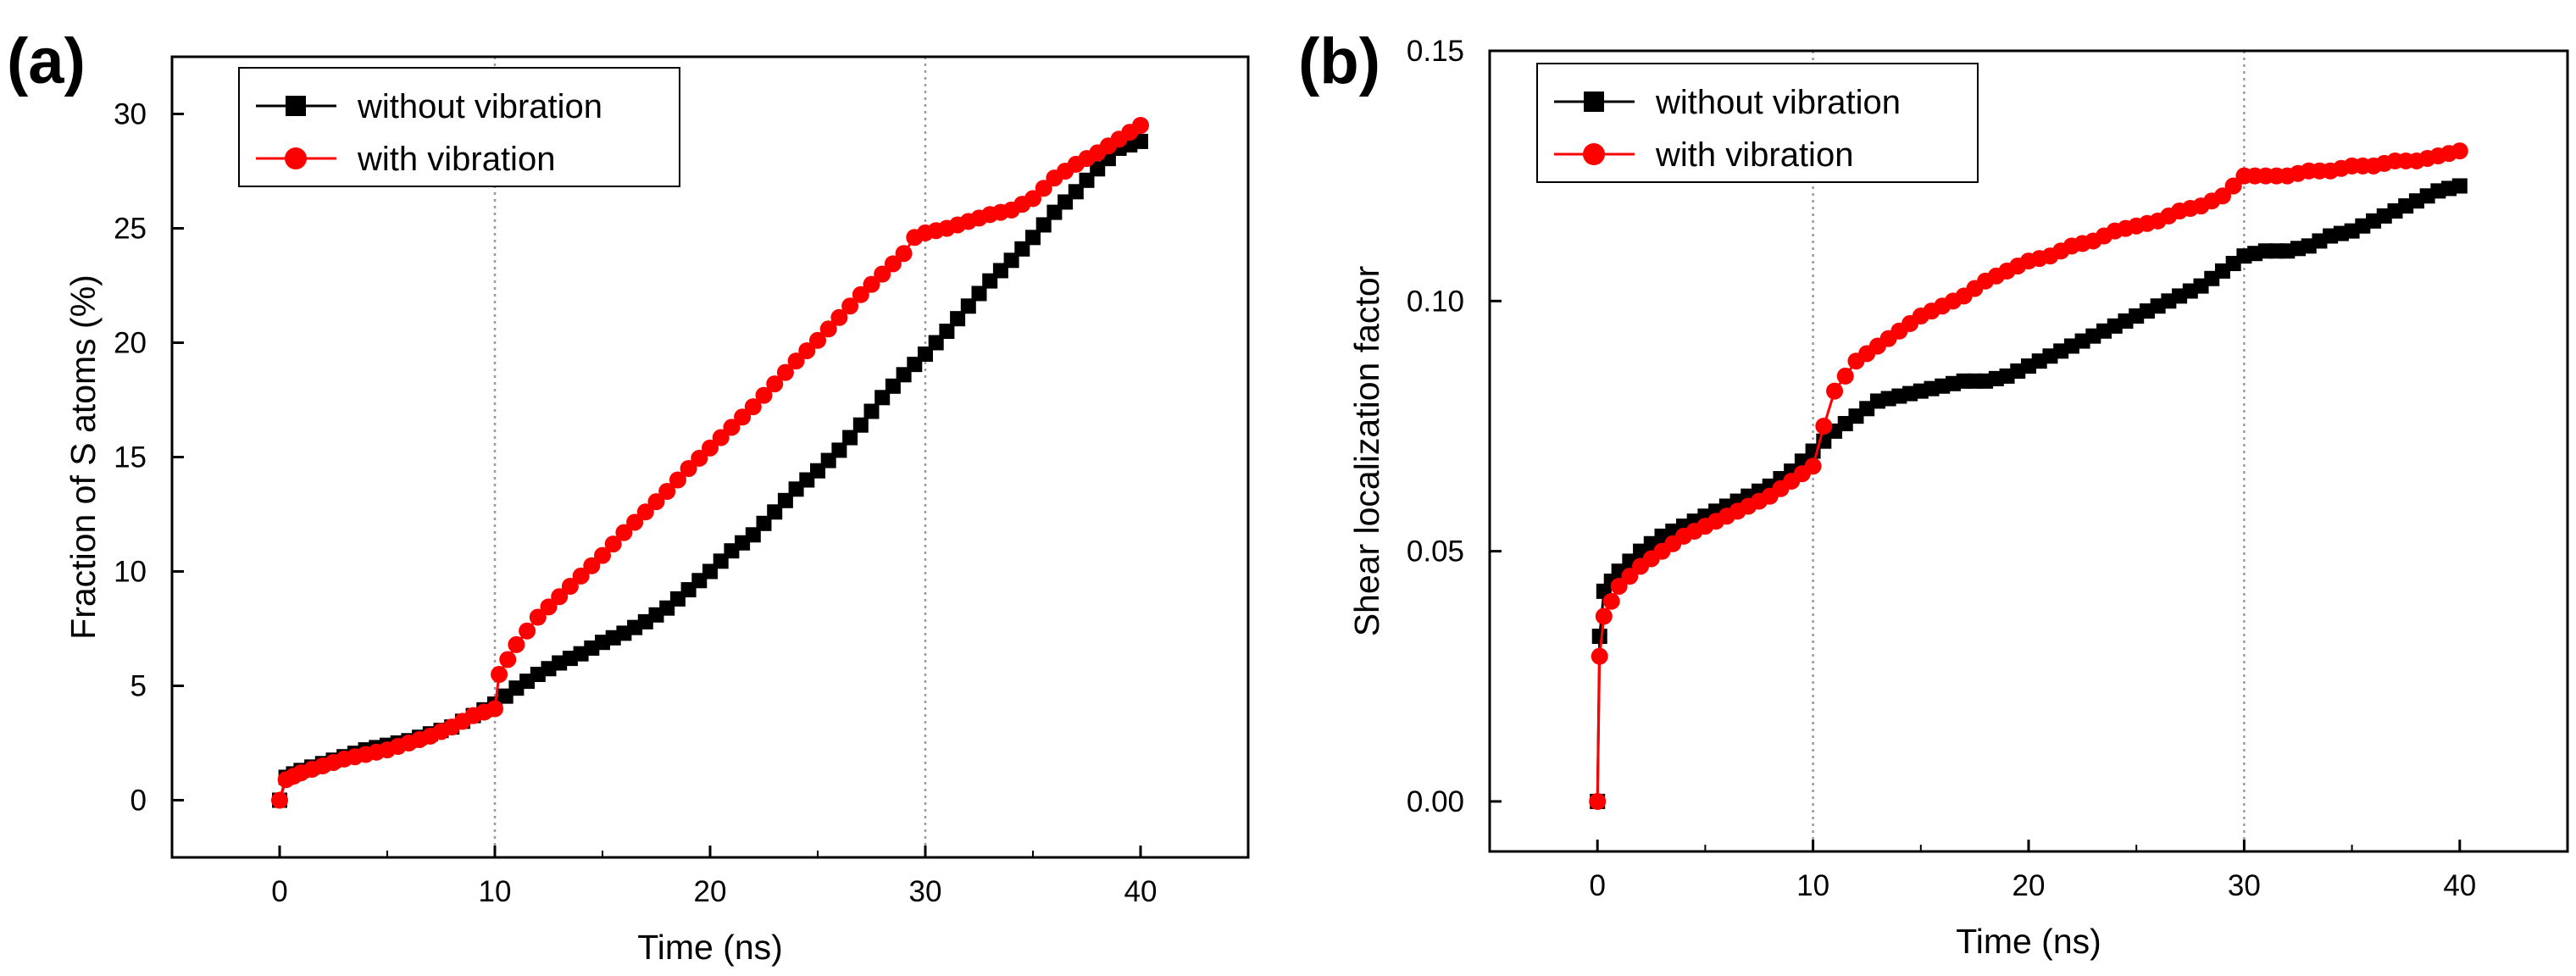 The height and width of the screenshot is (976, 2576). I want to click on y-tick-label: 0, so click(138, 801).